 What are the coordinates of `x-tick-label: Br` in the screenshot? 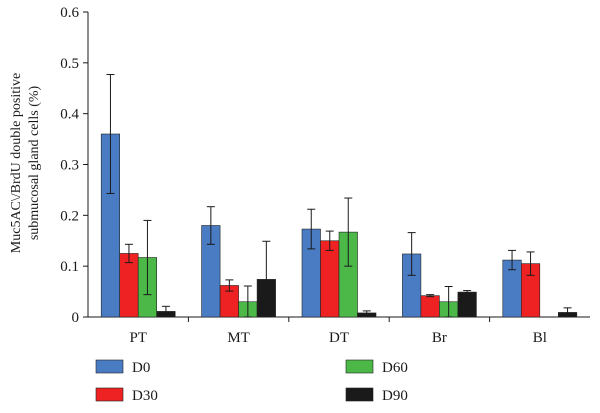 It's located at (439, 338).